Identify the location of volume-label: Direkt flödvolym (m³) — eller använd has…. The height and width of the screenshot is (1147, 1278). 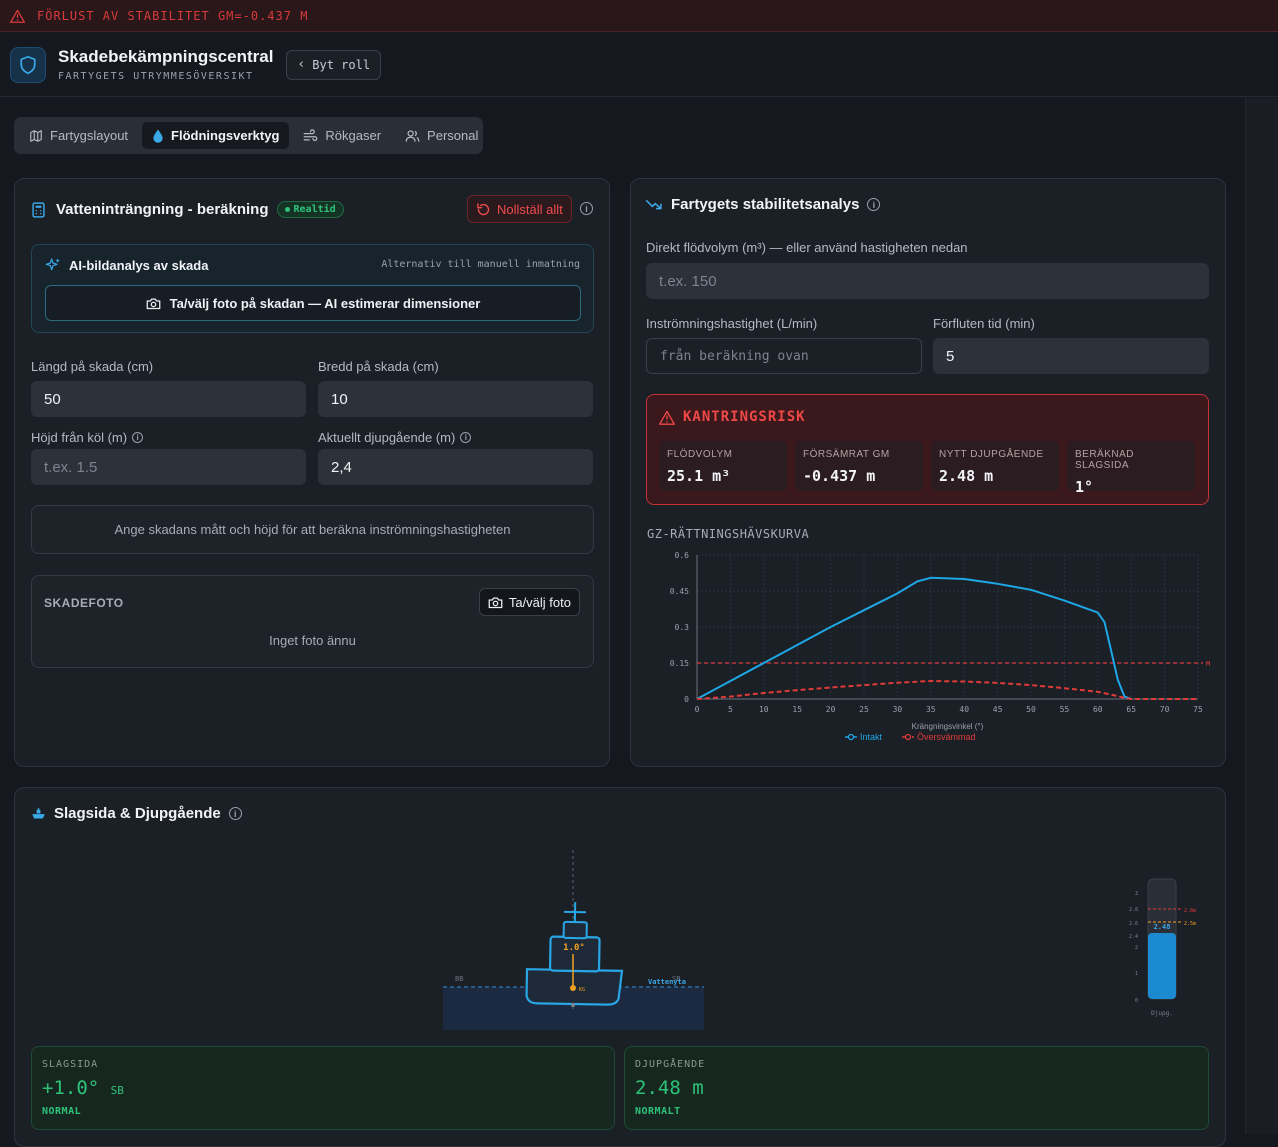
(807, 247).